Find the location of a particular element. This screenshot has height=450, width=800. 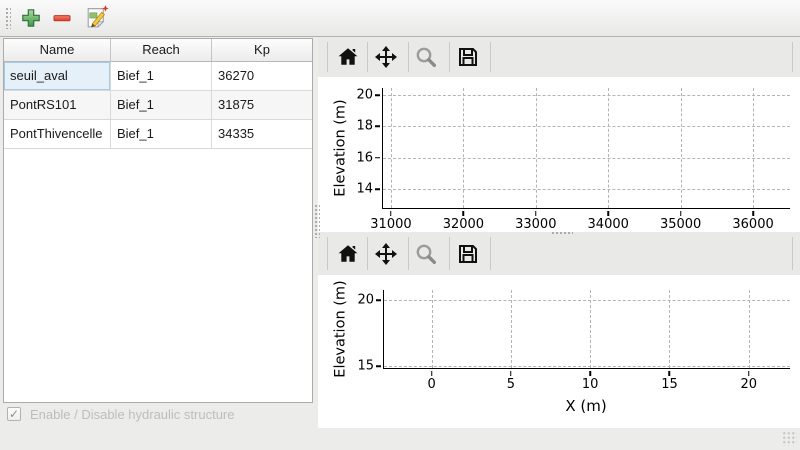

add-structure-button is located at coordinates (31, 18).